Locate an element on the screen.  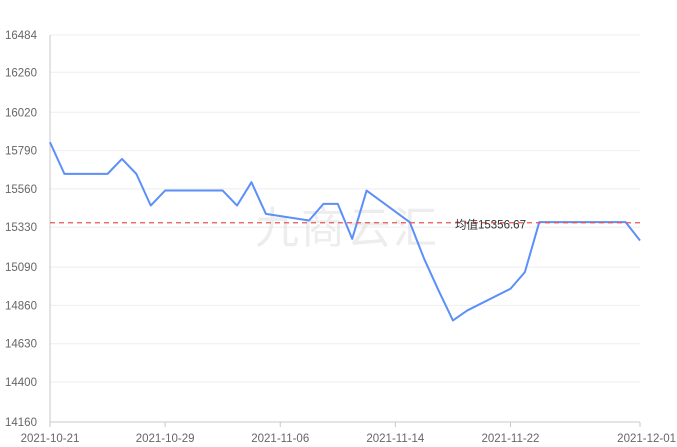
x-tick-label: 2021-11-06 is located at coordinates (280, 439).